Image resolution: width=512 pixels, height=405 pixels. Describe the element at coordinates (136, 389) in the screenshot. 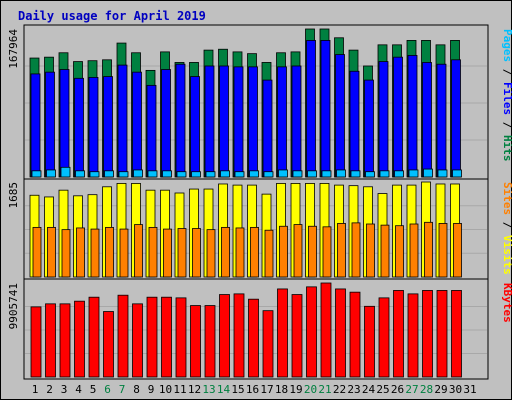

I see `x-tick-label-day-8: 8` at that location.